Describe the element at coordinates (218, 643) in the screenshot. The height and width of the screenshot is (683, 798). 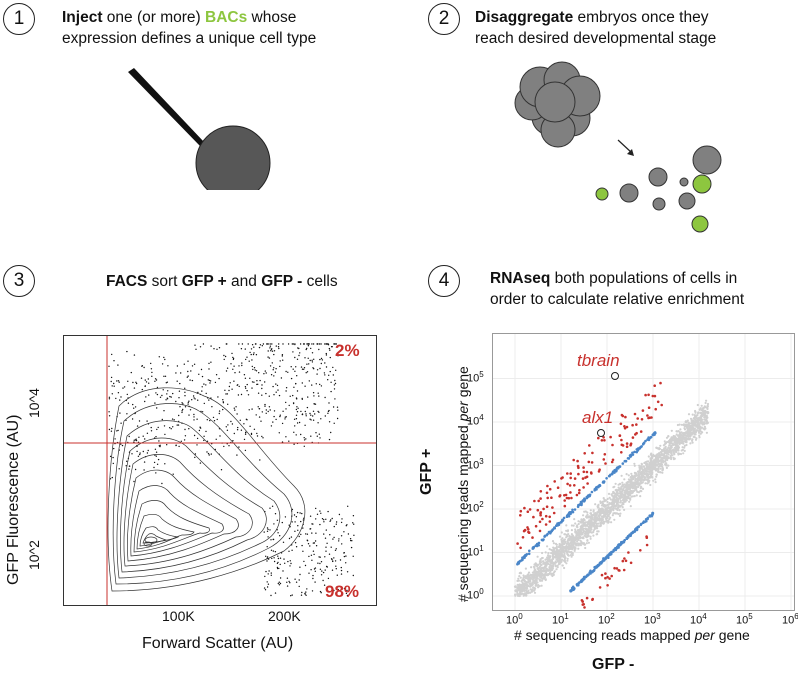
I see `facs-xlabel: Forward Scatter (AU)` at that location.